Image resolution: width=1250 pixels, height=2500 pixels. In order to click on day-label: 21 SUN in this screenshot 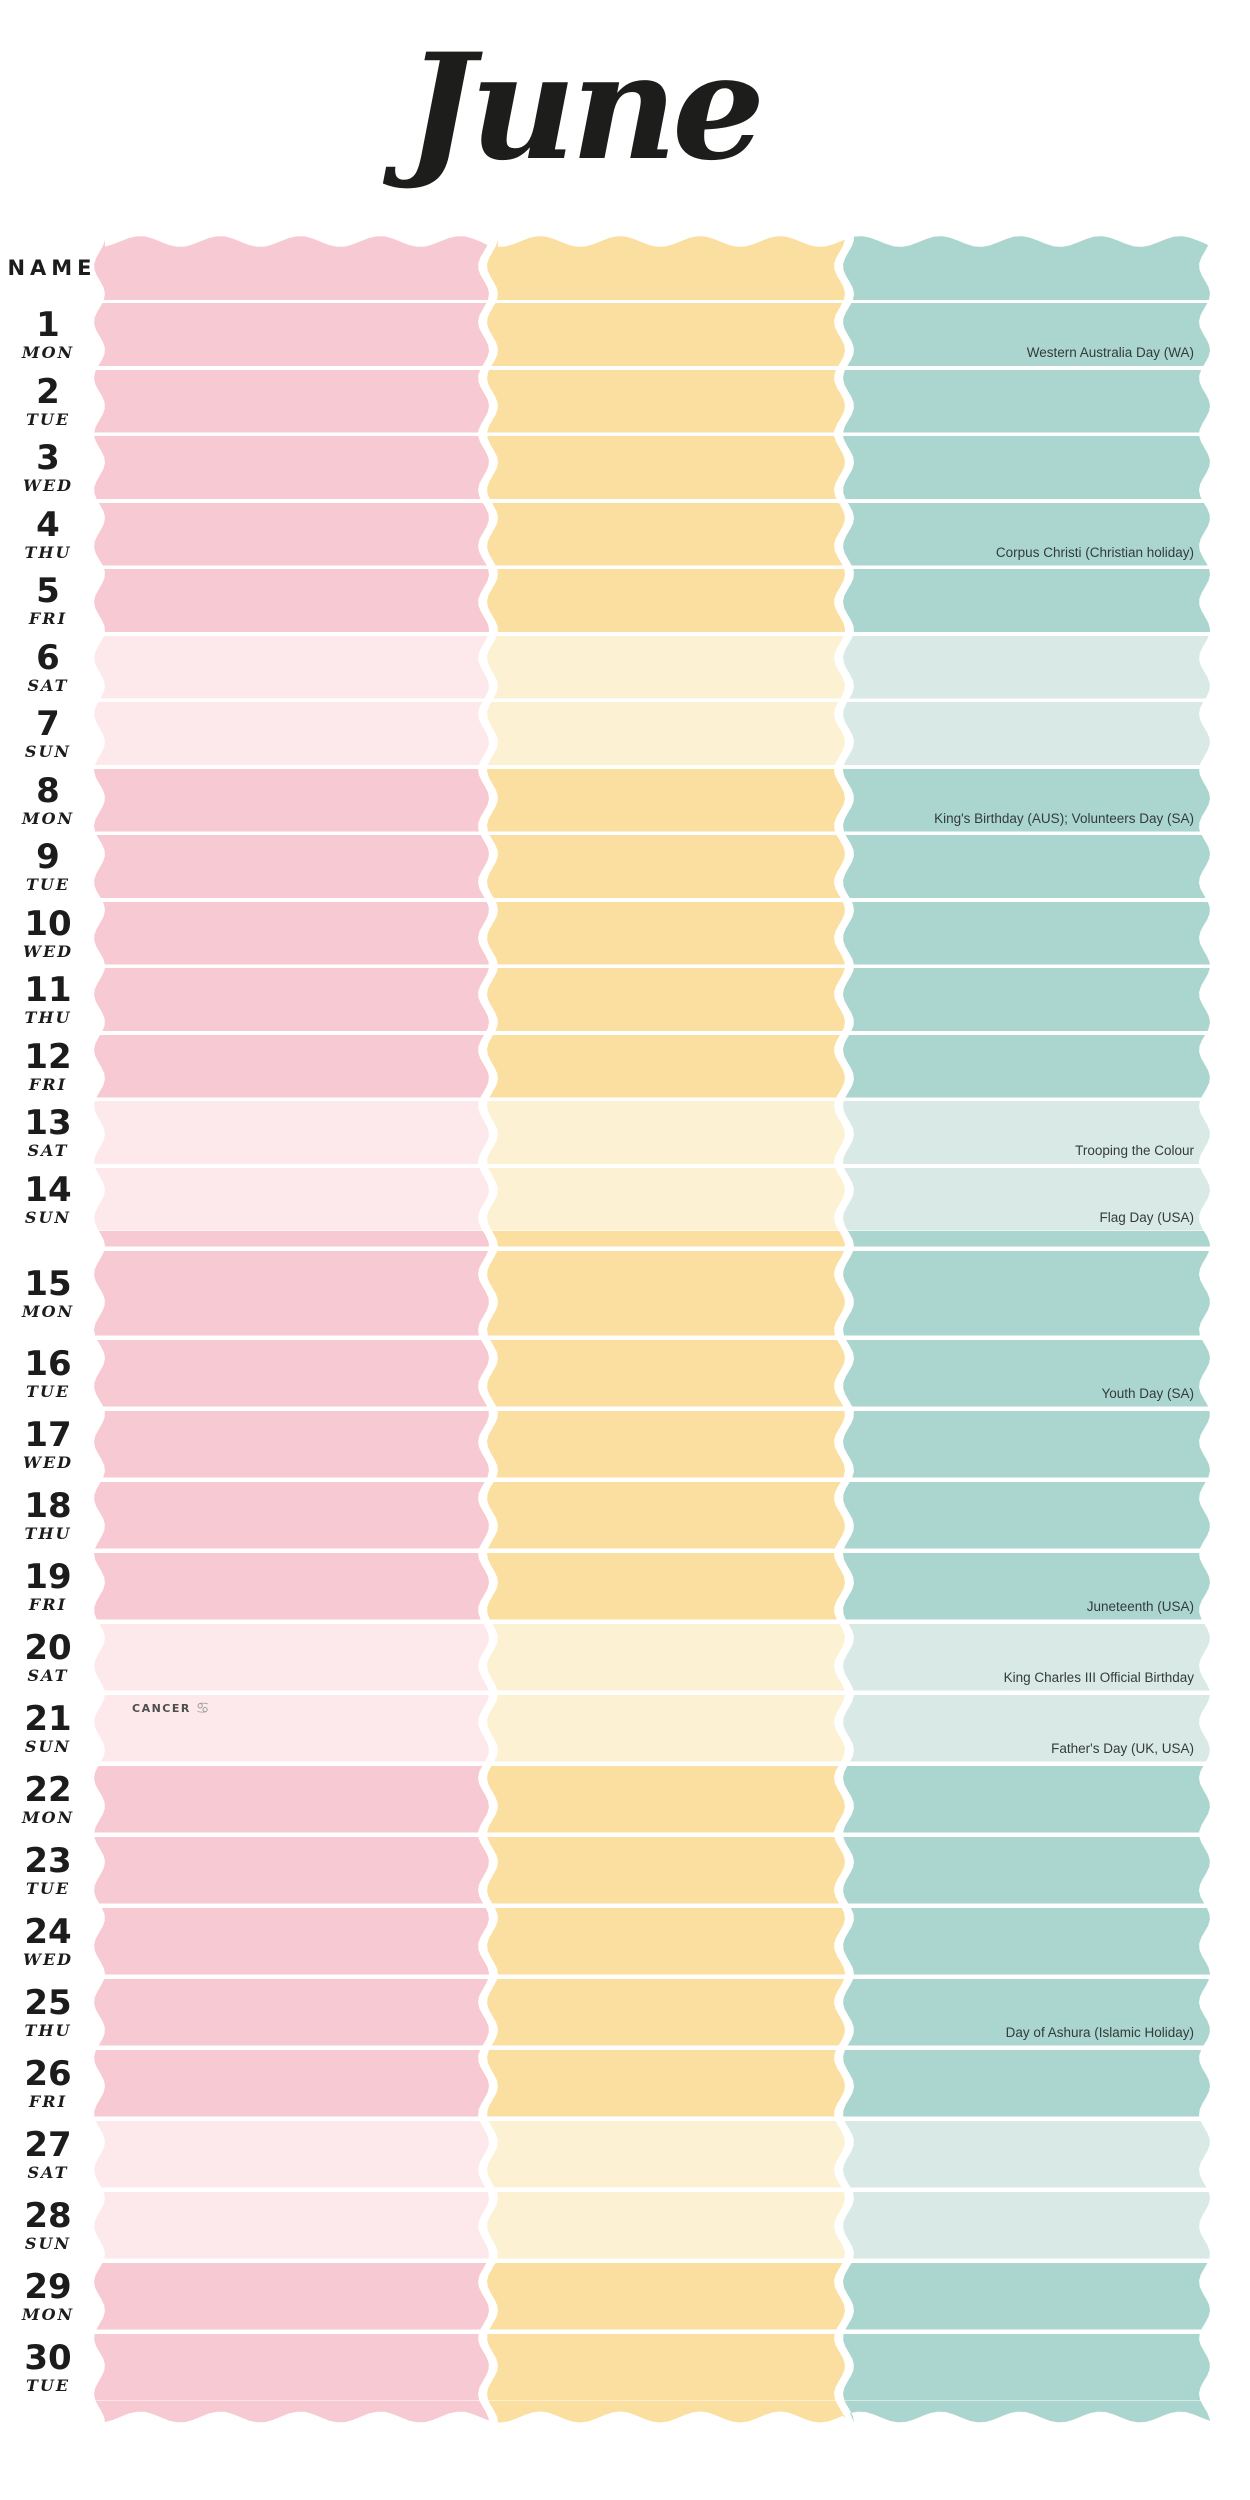, I will do `click(48, 1728)`.